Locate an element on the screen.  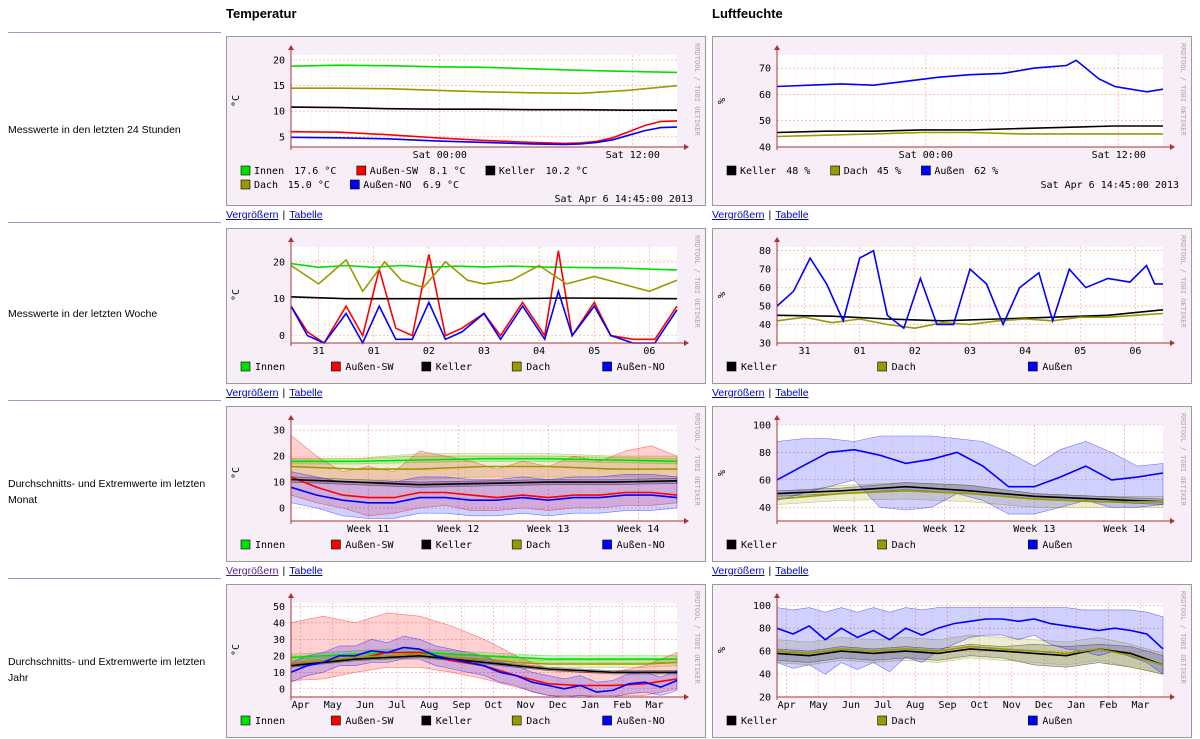
watermark-text: RRDTOOL / TOBI OETIKER is located at coordinates (697, 460).